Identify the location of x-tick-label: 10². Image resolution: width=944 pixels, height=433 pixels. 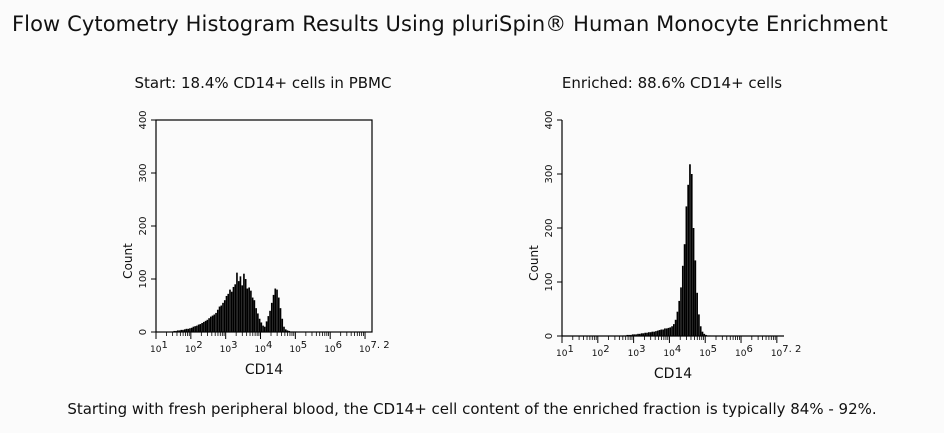
(194, 347).